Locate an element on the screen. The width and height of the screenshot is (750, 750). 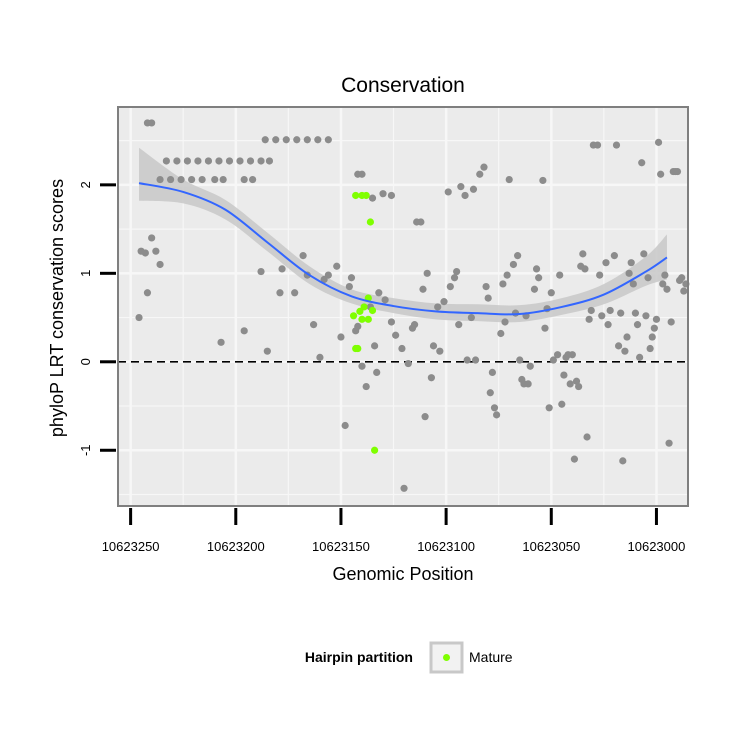
y-tick-label: 0 is located at coordinates (85, 361).